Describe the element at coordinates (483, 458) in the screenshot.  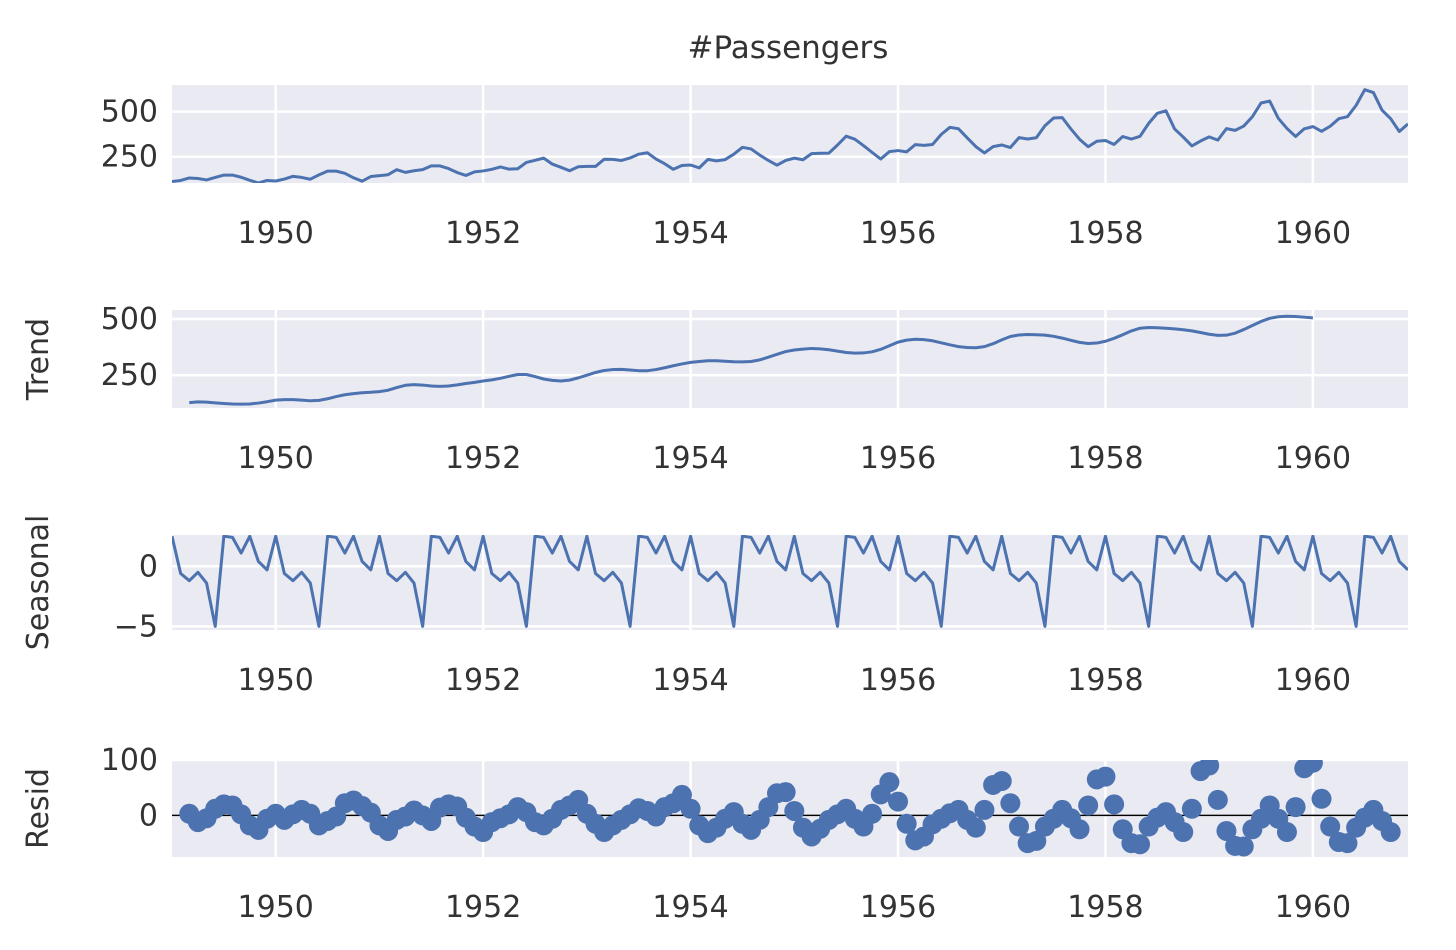
I see `trend-x-tick-label: 1952` at that location.